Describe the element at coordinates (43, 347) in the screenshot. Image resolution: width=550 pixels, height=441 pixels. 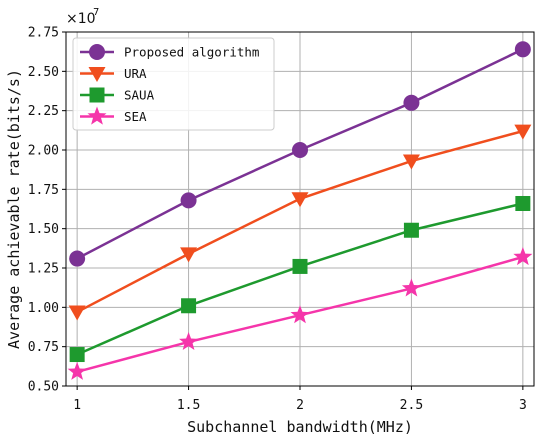
I see `y-tick-label: 0.75` at that location.